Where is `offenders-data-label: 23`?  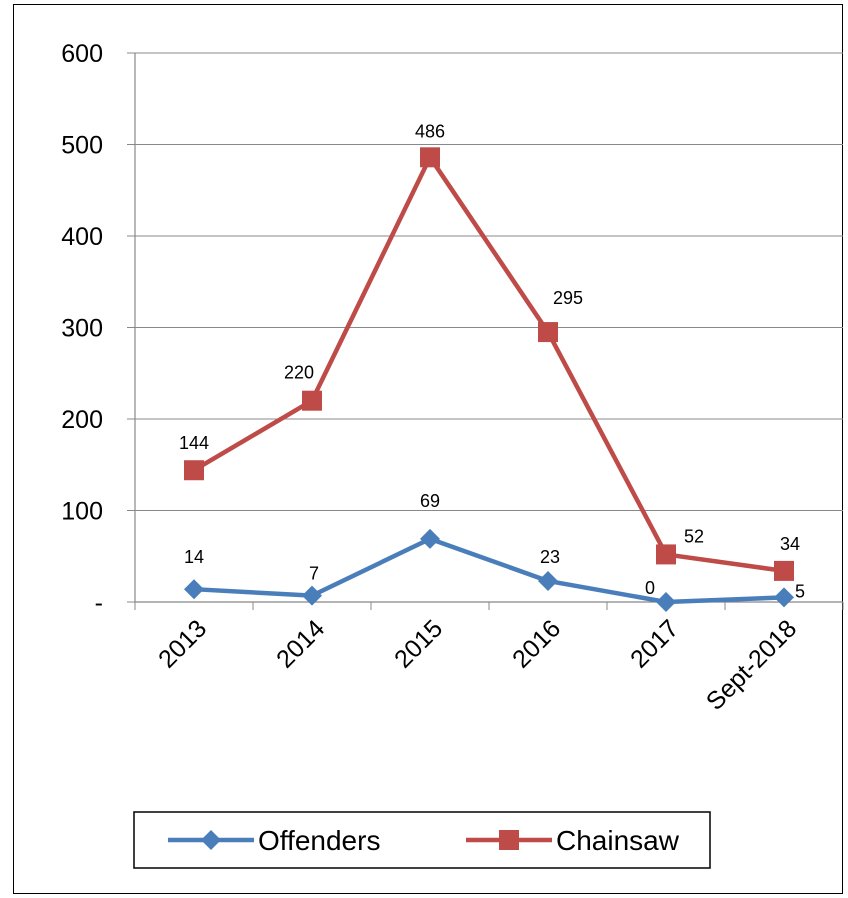 offenders-data-label: 23 is located at coordinates (550, 557).